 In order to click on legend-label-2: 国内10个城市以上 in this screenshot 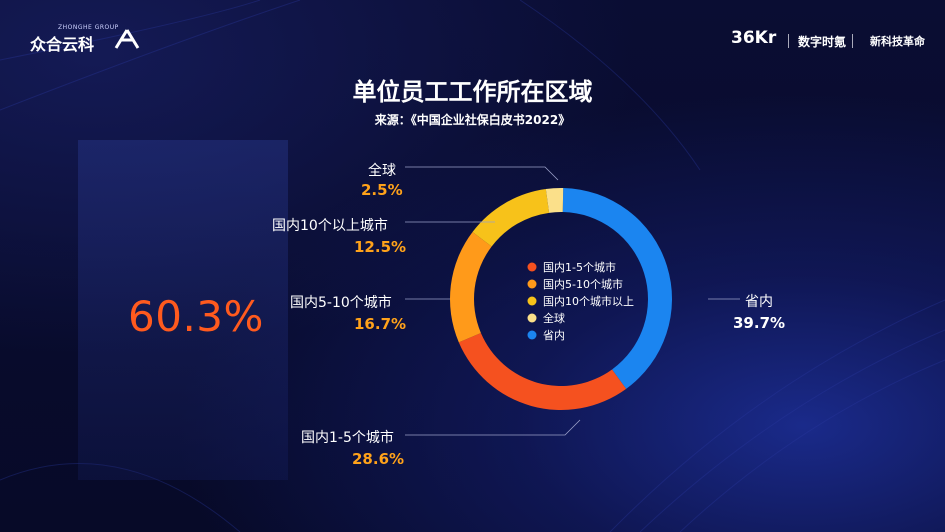, I will do `click(588, 301)`.